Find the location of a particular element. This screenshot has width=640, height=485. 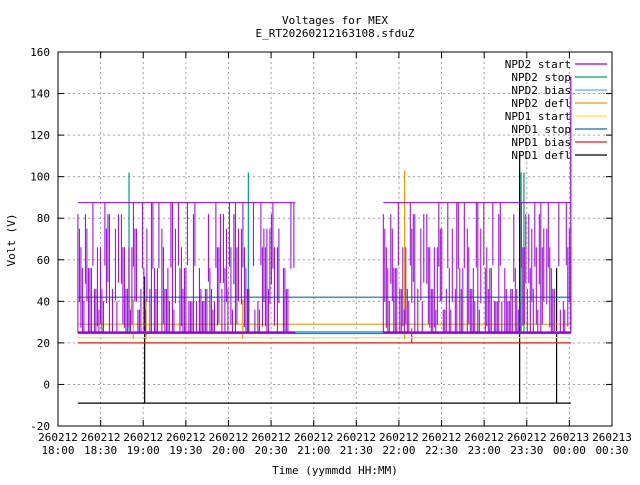

x-tick-label-time: 00:00 is located at coordinates (569, 450).